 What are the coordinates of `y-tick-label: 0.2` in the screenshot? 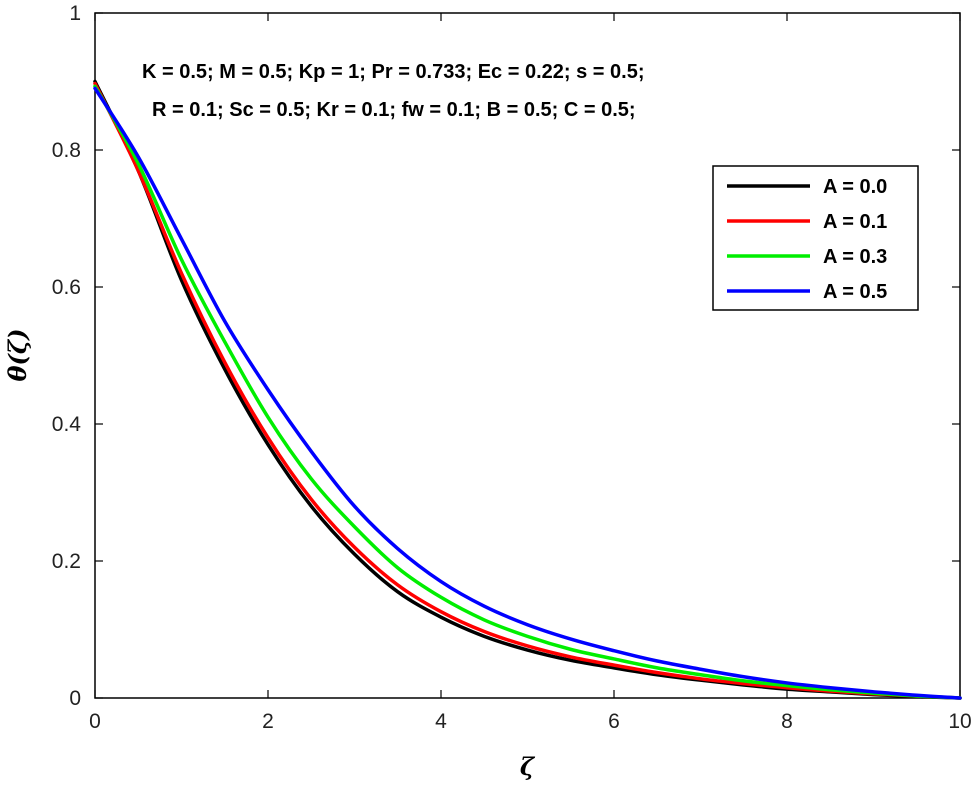 It's located at (66, 561).